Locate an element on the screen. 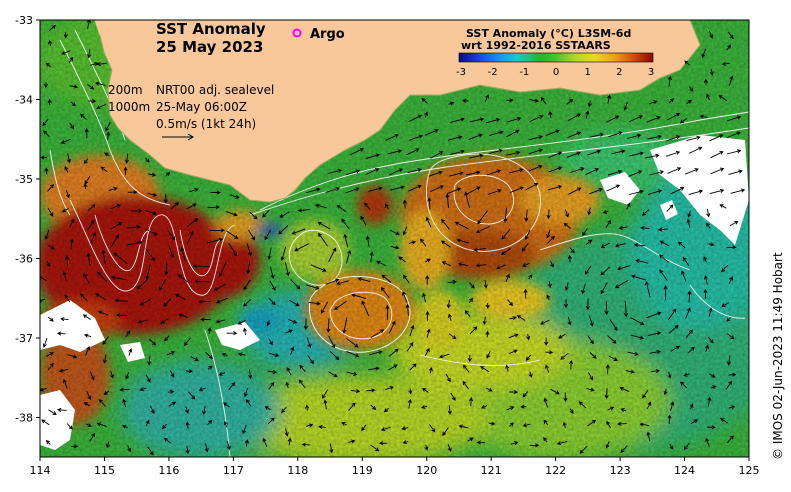  time-label: 25-May 06:00Z is located at coordinates (201, 107).